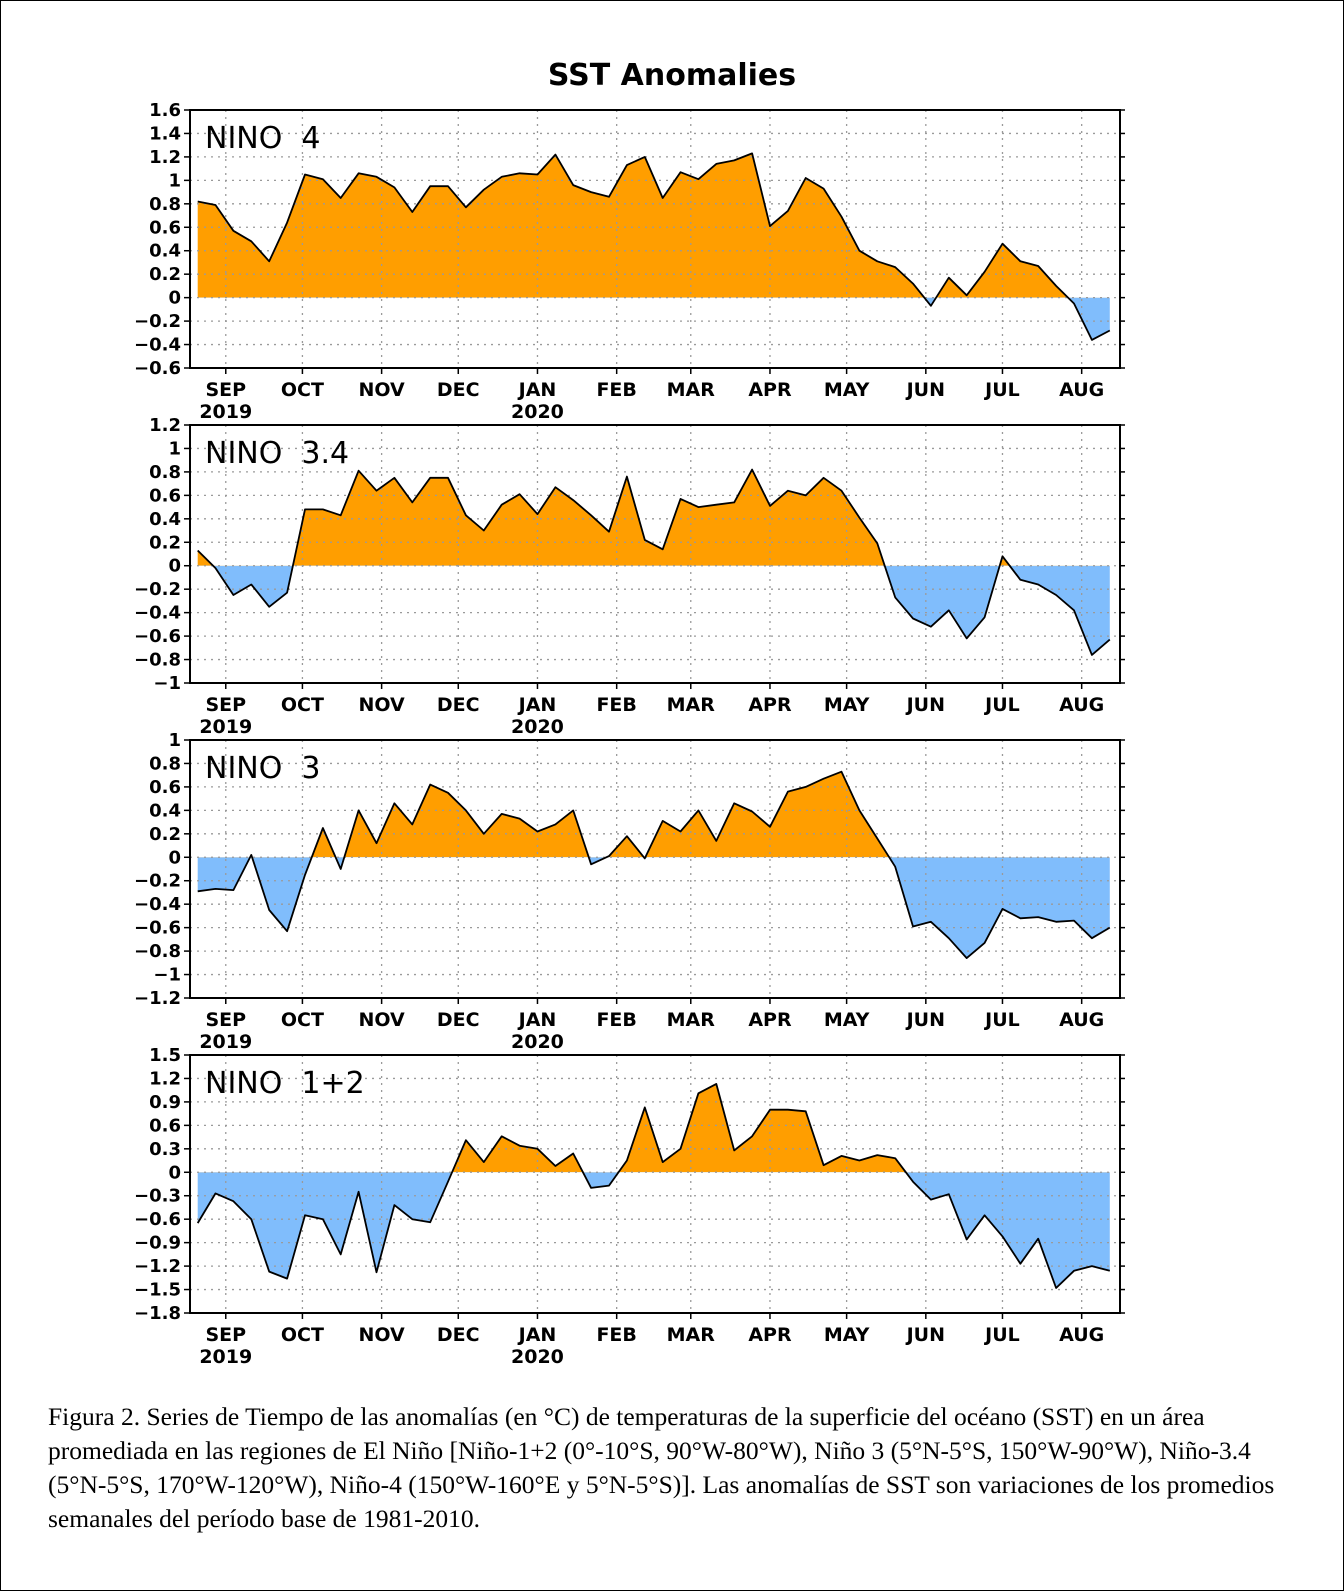 The image size is (1344, 1591). I want to click on chart-title: SST Anomalies, so click(672, 75).